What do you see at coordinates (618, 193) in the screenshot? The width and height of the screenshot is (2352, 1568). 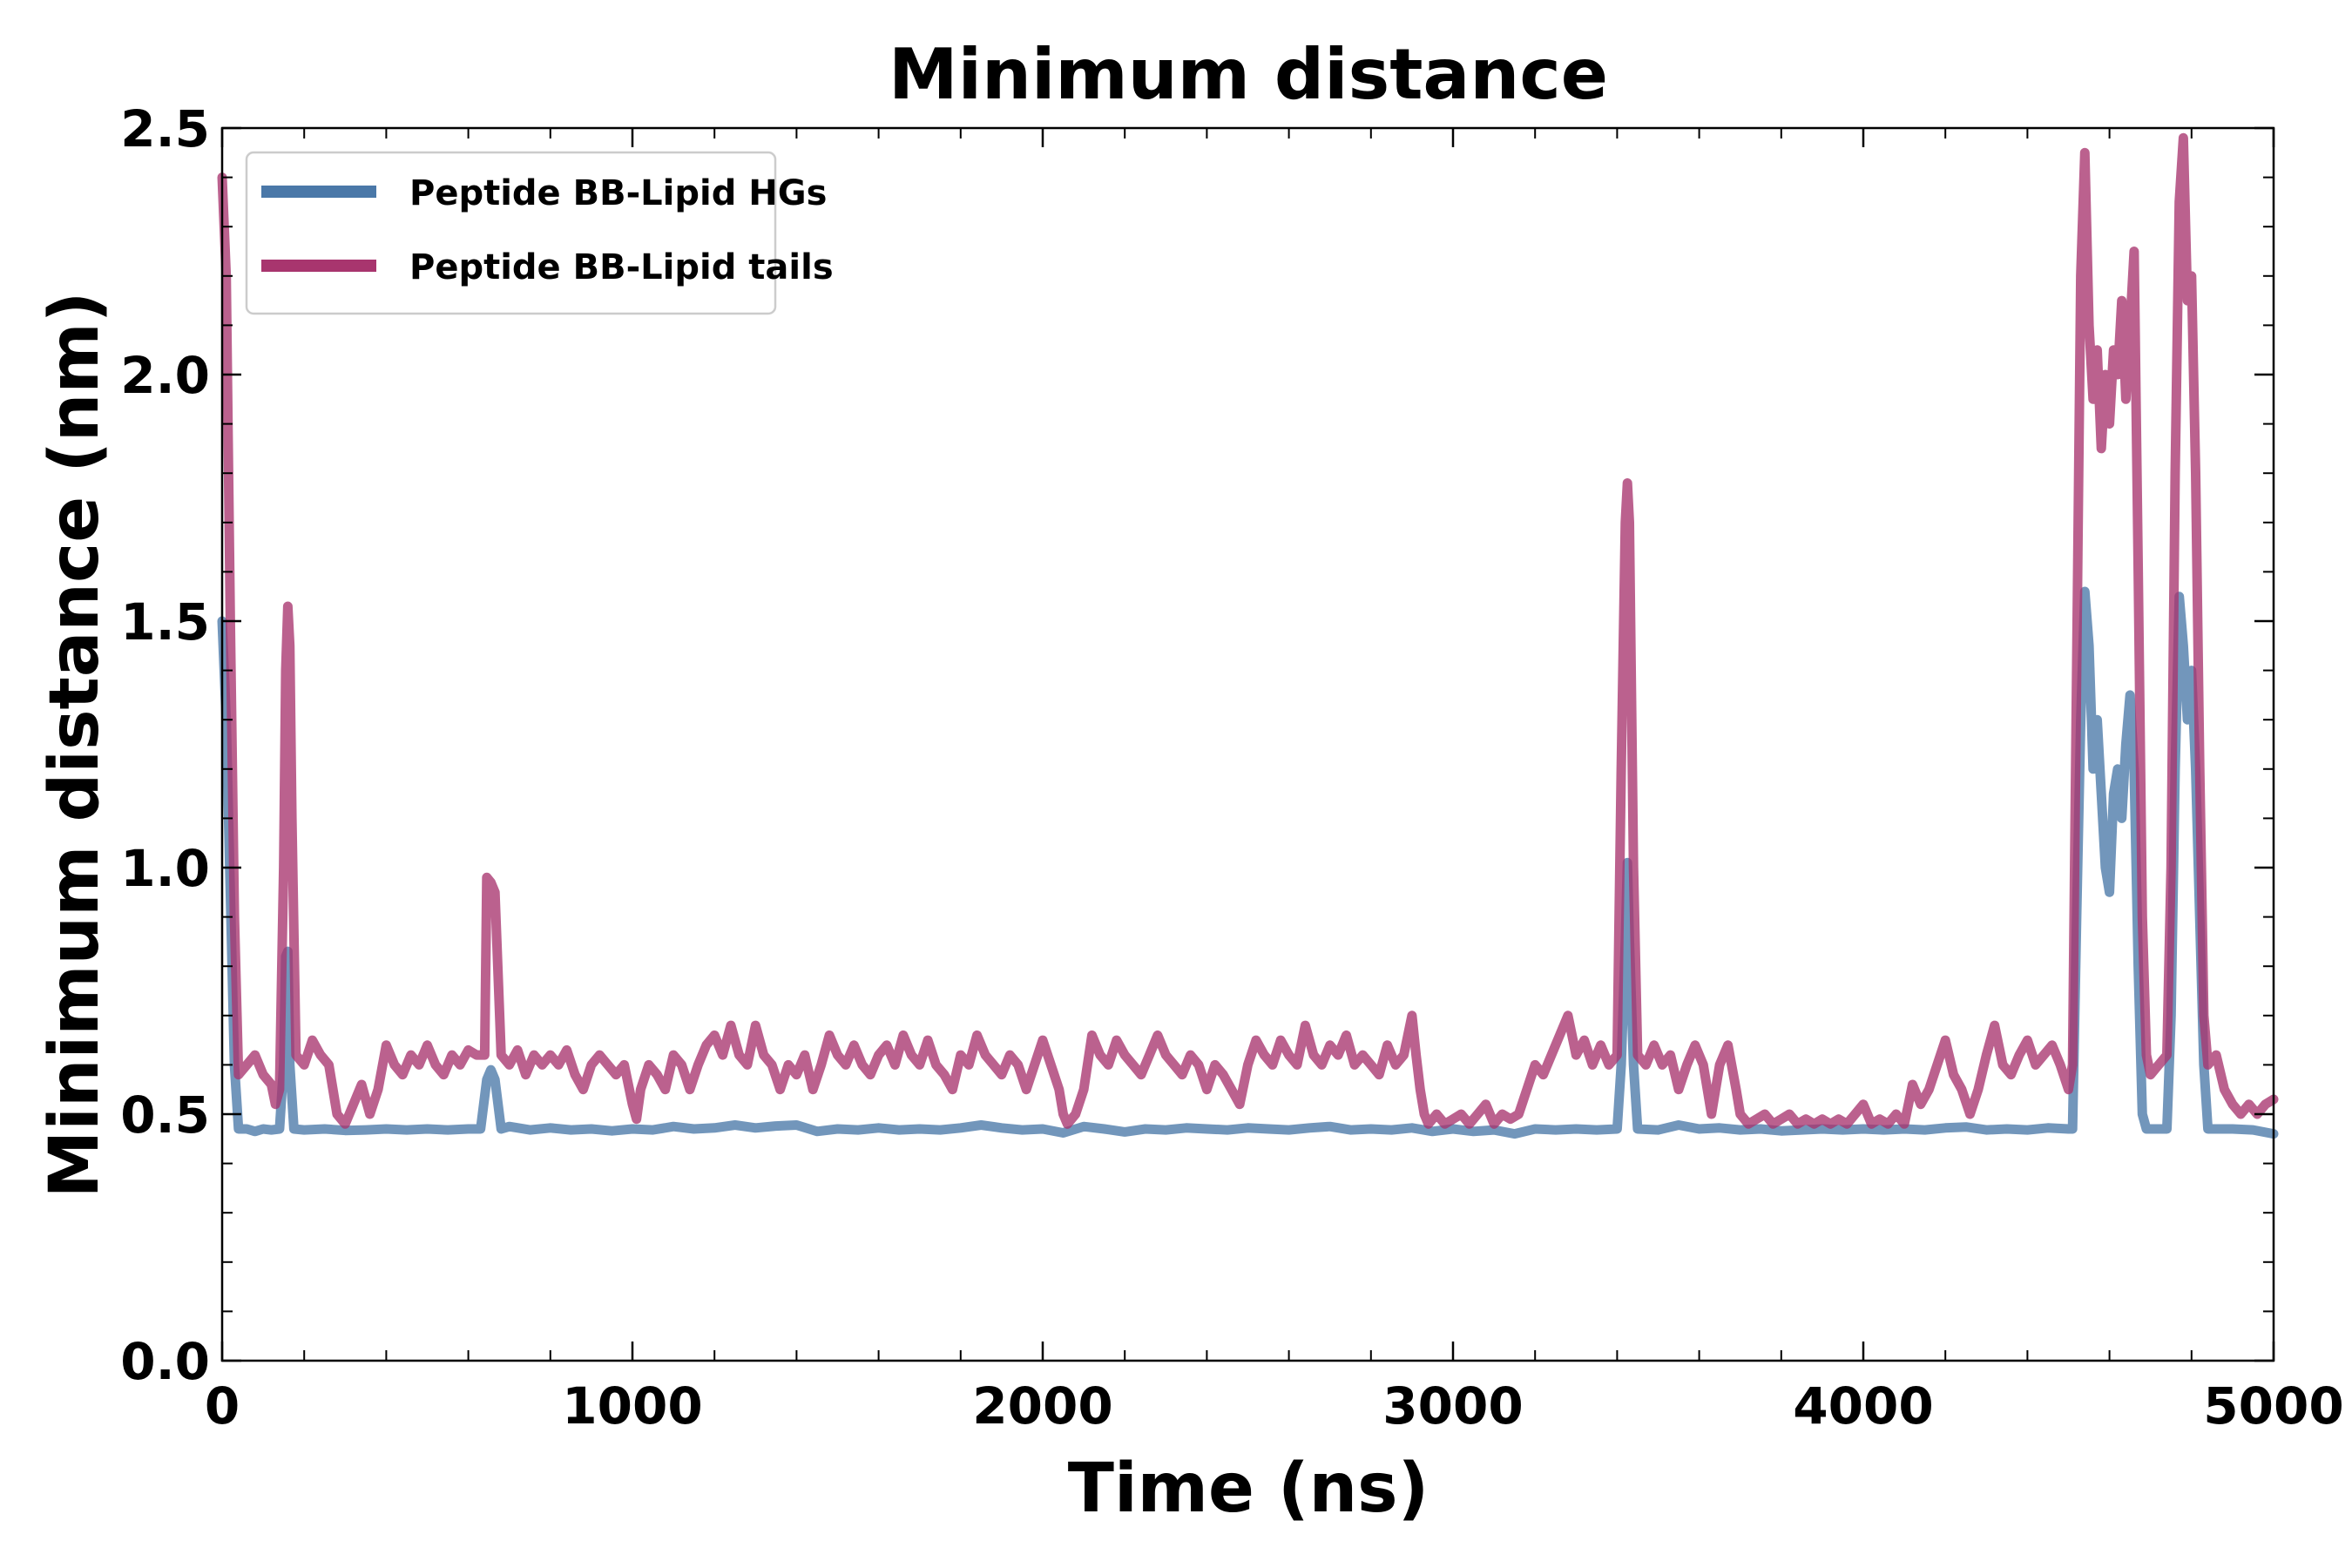 I see `legend-label: Peptide BB-Lipid HGs` at bounding box center [618, 193].